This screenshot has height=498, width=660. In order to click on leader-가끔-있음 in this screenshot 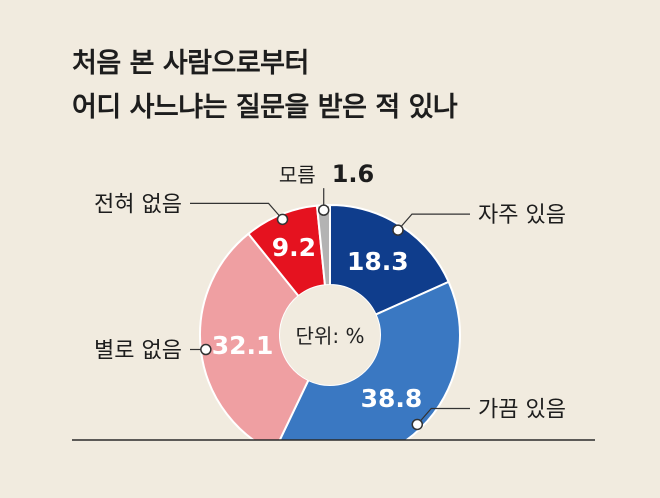, I will do `click(443, 416)`.